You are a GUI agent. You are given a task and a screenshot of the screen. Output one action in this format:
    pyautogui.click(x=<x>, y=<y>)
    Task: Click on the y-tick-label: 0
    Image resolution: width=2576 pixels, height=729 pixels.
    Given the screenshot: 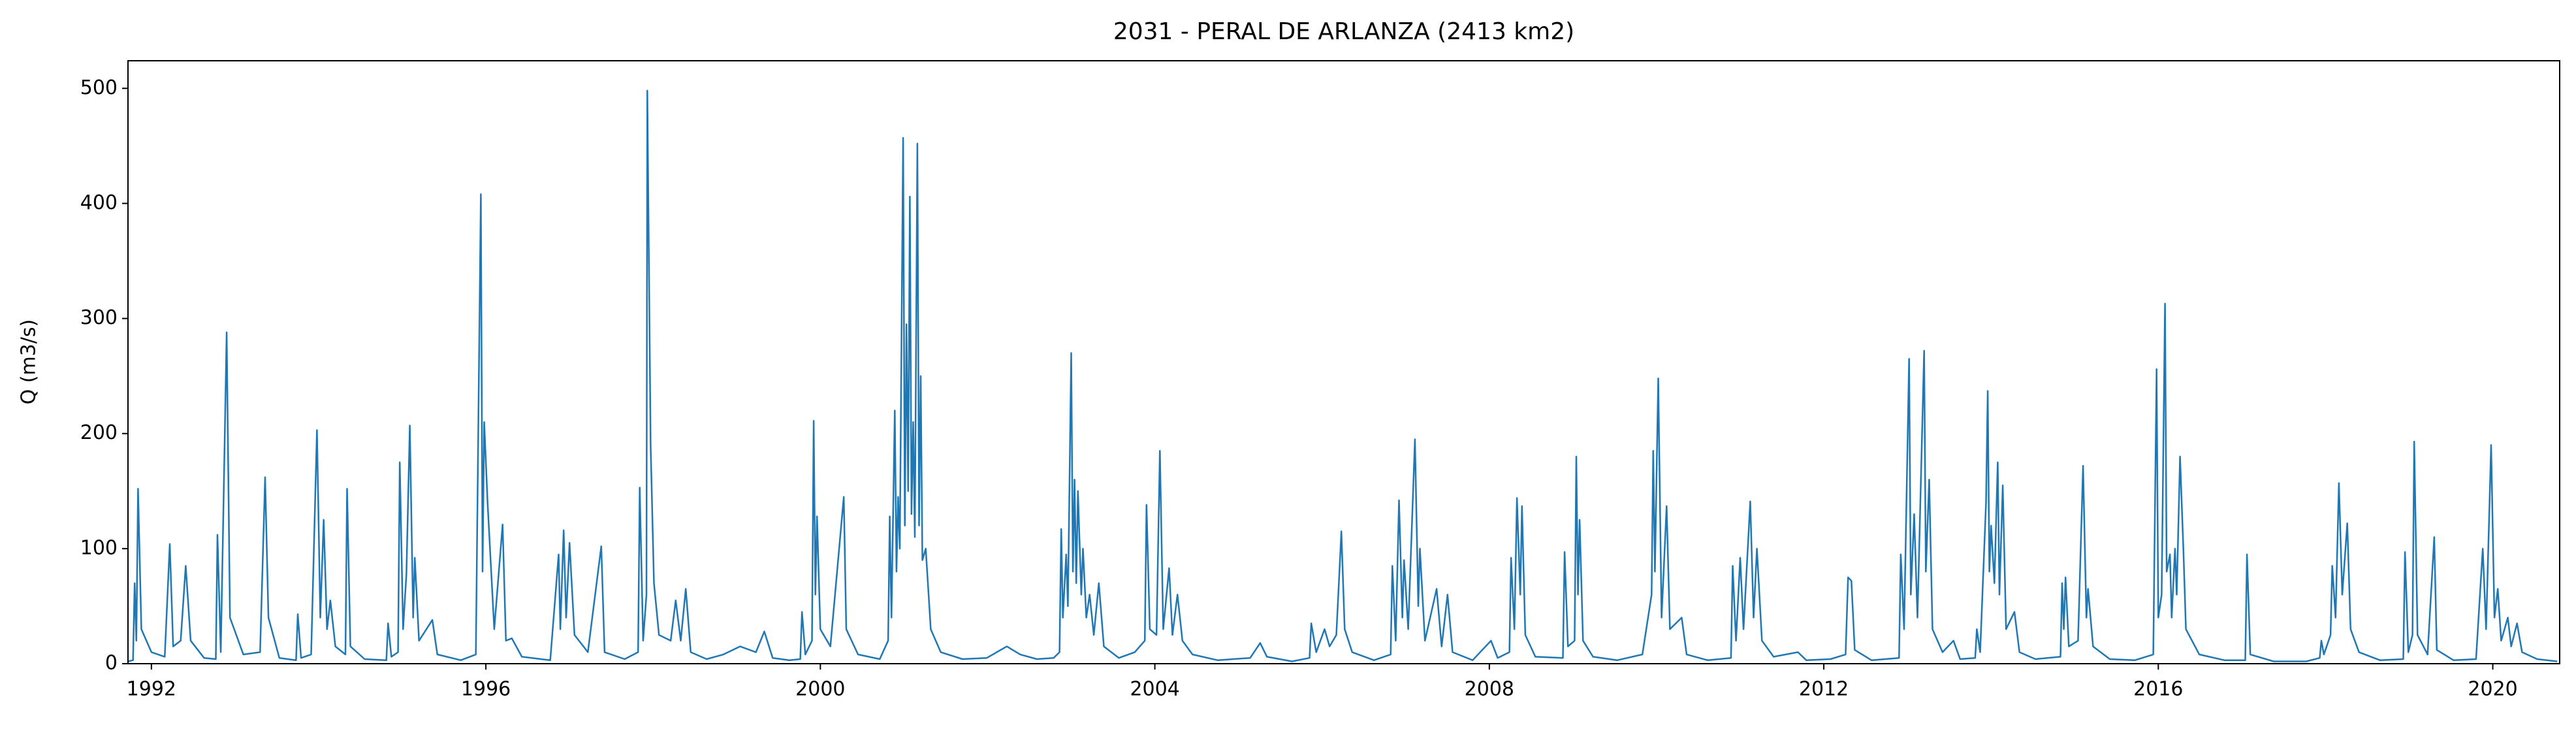 What is the action you would take?
    pyautogui.click(x=112, y=663)
    